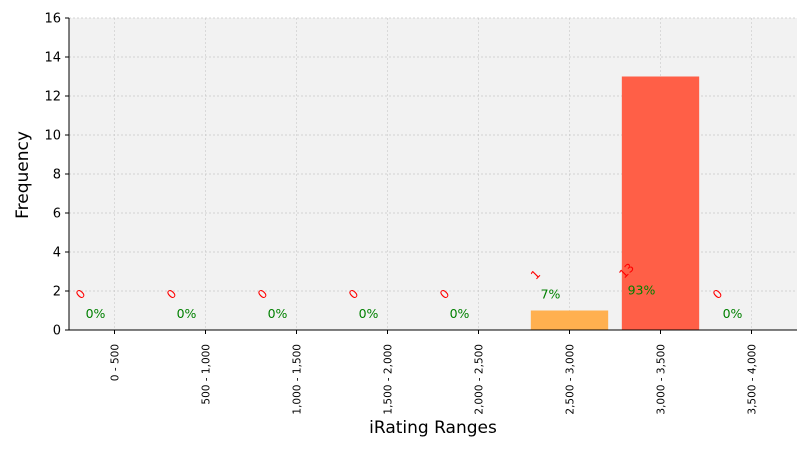  I want to click on y-tick-label: 12, so click(52, 97).